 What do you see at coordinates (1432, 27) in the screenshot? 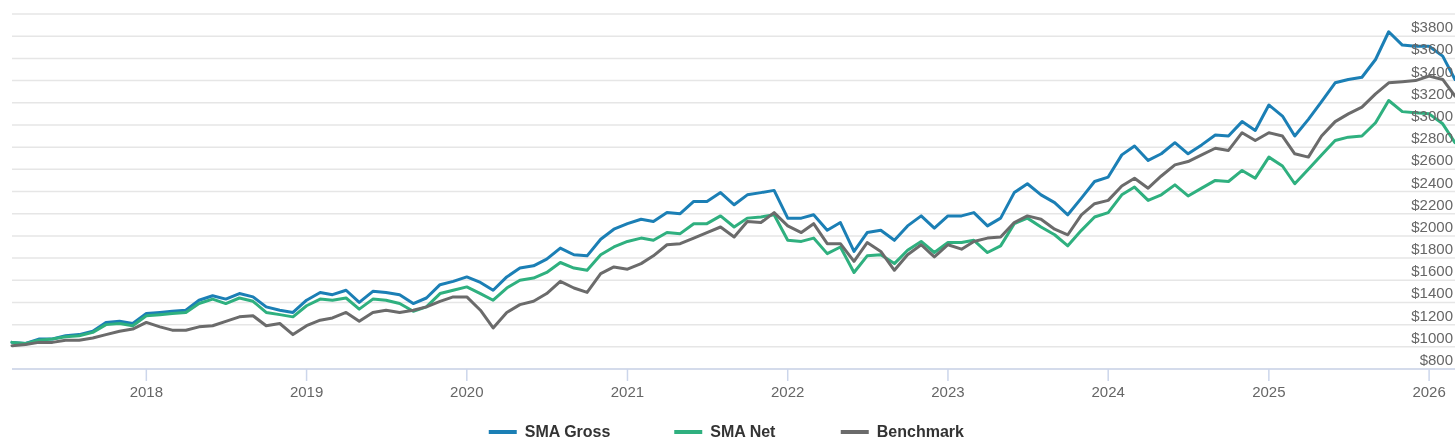
I see `y-tick-label: $3800` at bounding box center [1432, 27].